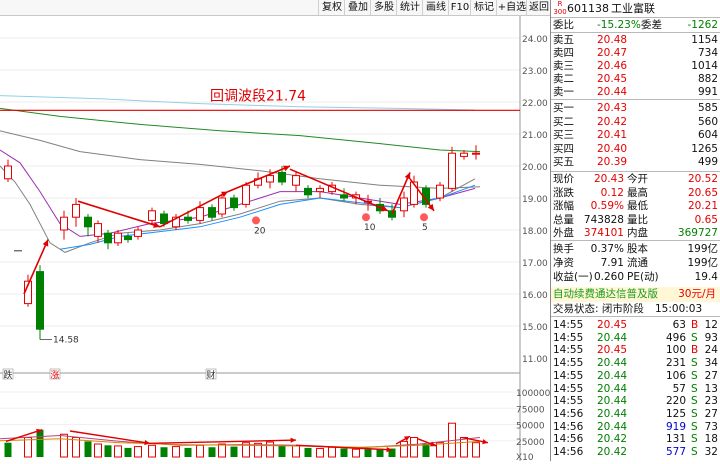  I want to click on fund-label: 收益(一), so click(573, 277).